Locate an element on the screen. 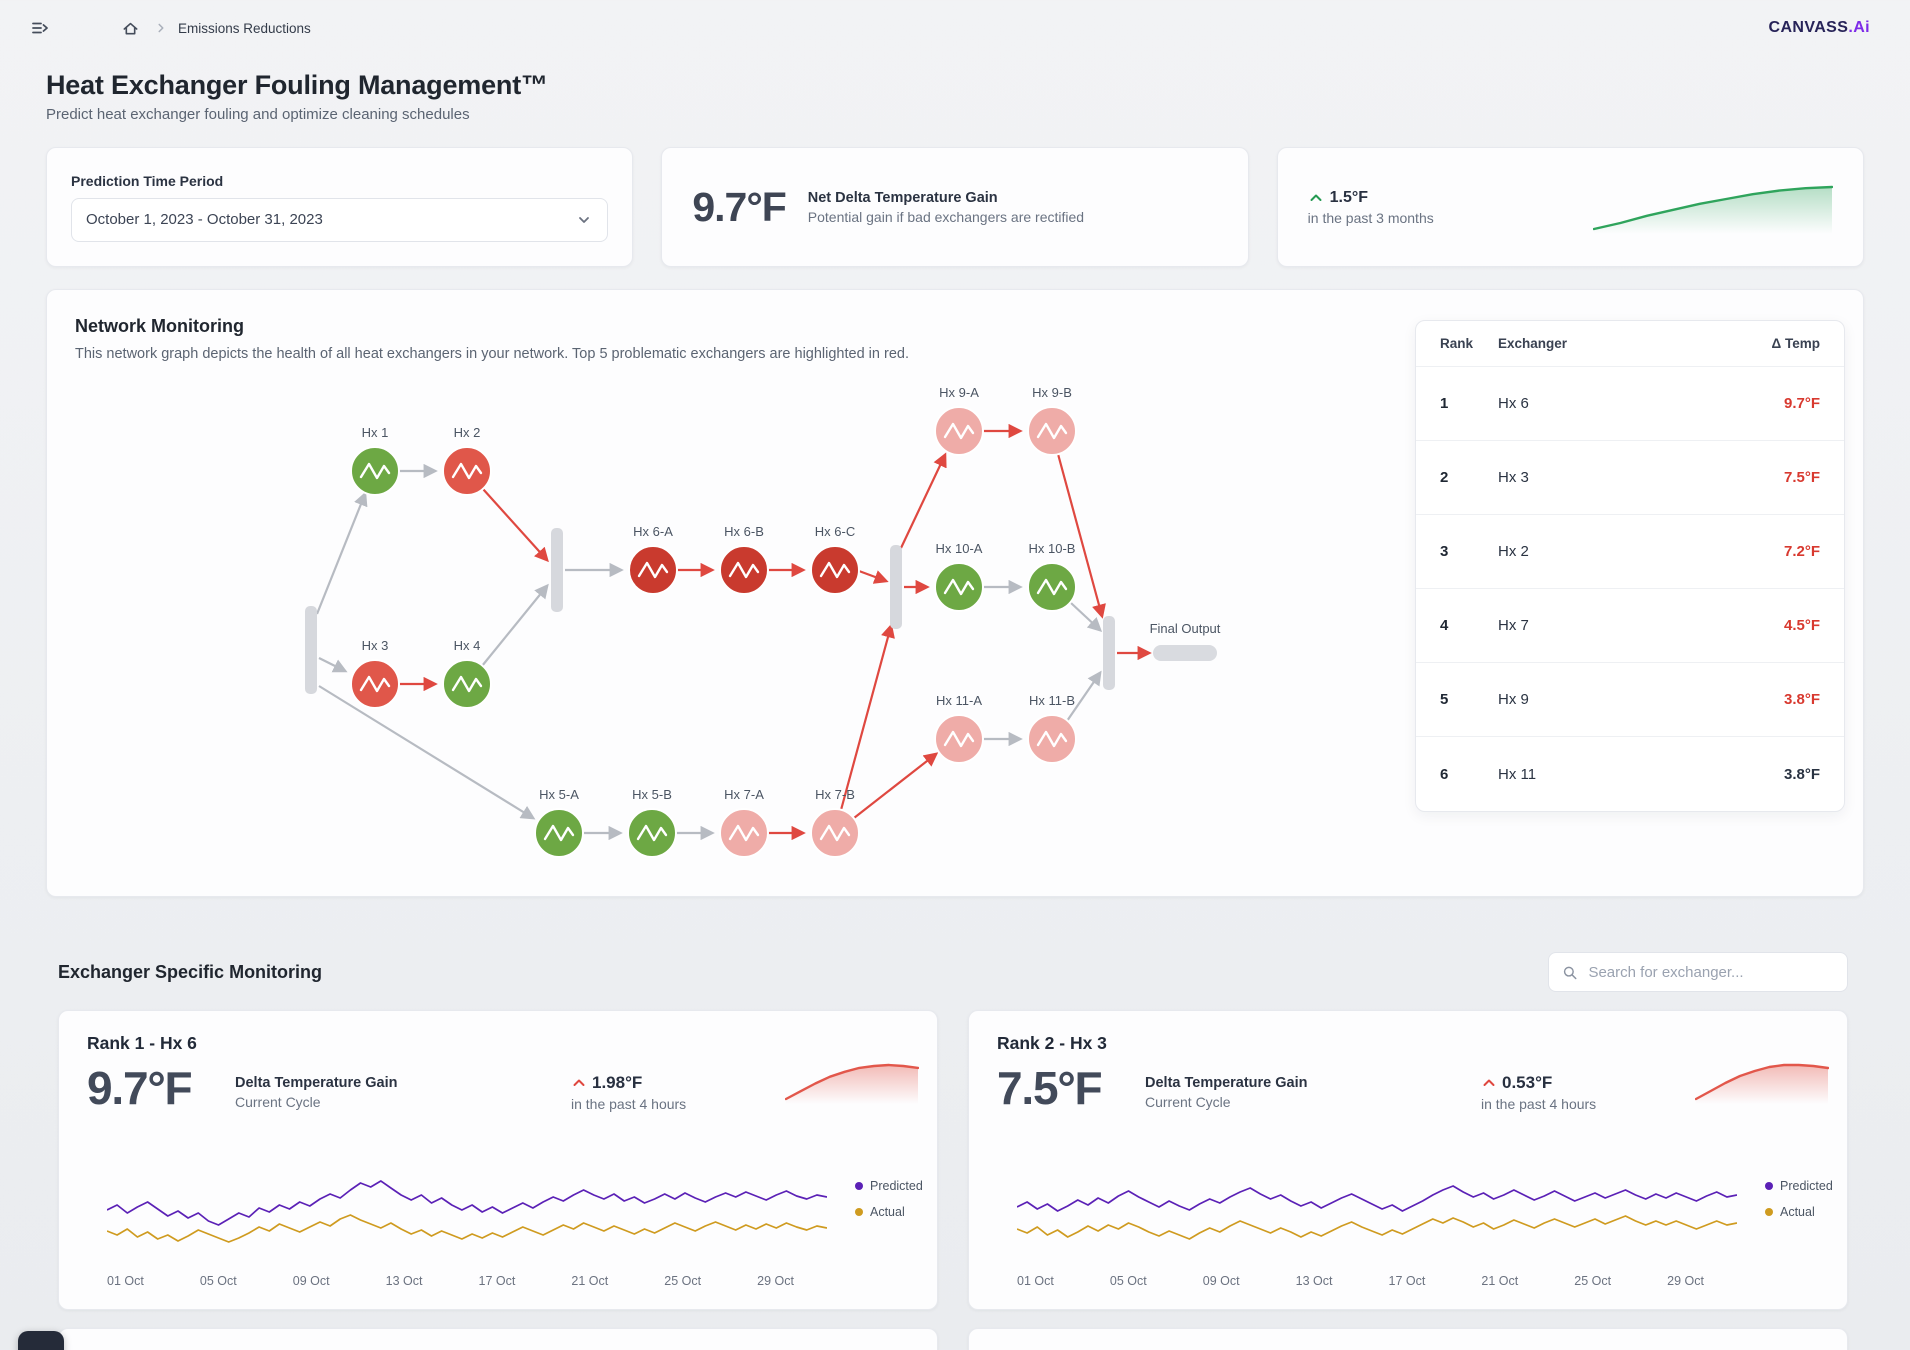  search-icon is located at coordinates (1570, 972).